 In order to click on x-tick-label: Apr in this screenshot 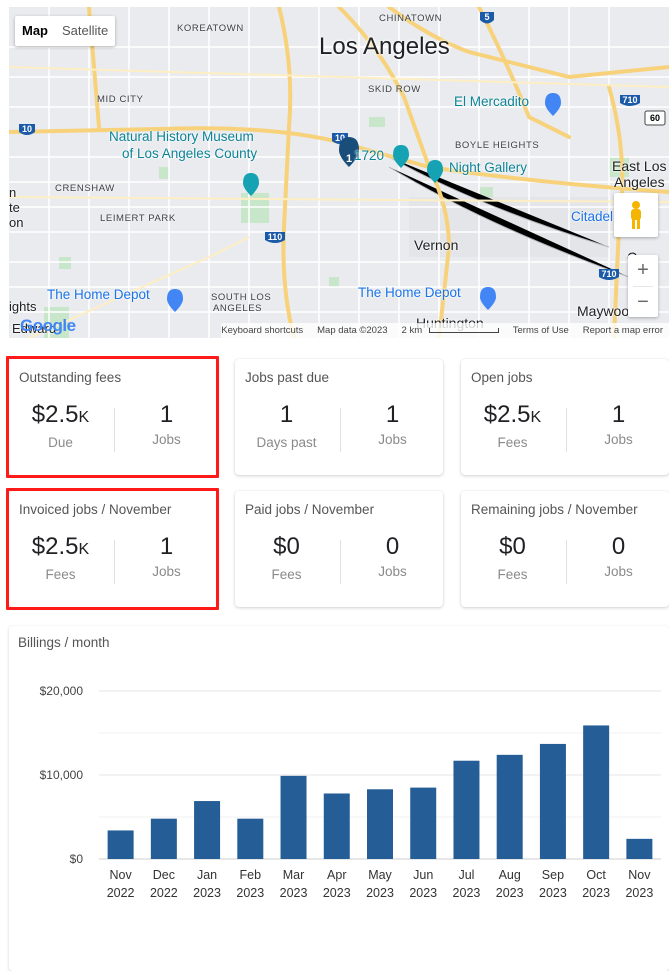, I will do `click(336, 875)`.